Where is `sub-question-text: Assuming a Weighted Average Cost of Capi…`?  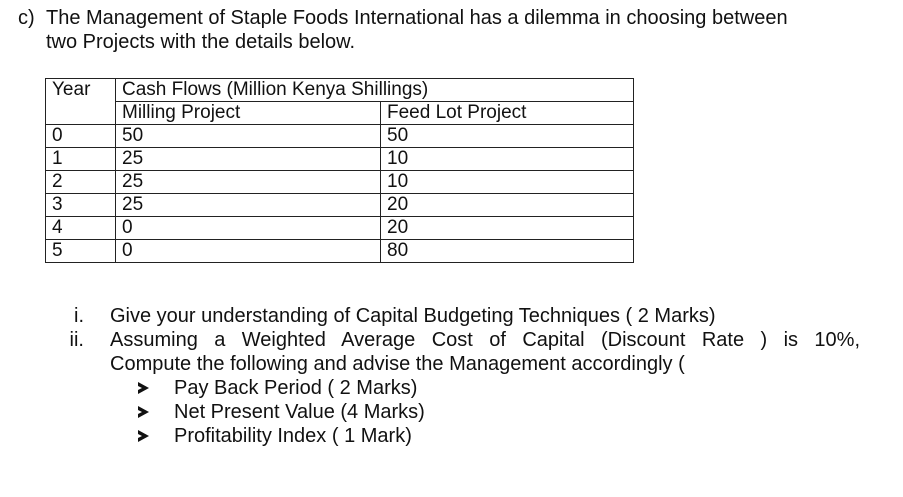 sub-question-text: Assuming a Weighted Average Cost of Capi… is located at coordinates (485, 340).